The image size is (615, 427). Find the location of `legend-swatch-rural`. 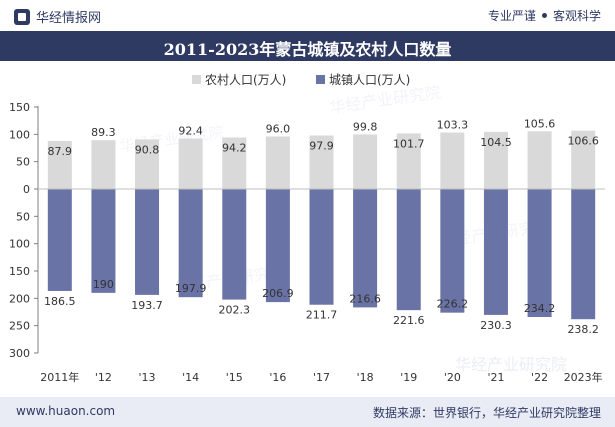

legend-swatch-rural is located at coordinates (196, 79).